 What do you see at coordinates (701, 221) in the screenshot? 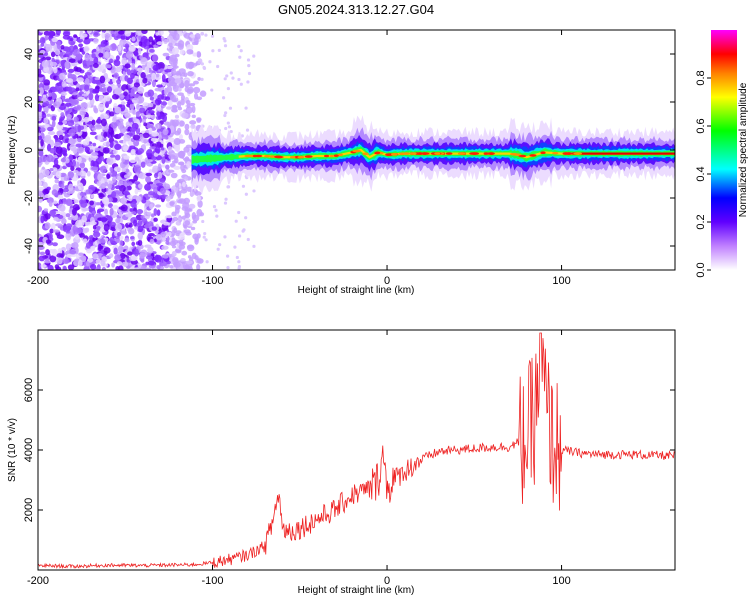
I see `colorbar-tick-label: 0.2` at bounding box center [701, 221].